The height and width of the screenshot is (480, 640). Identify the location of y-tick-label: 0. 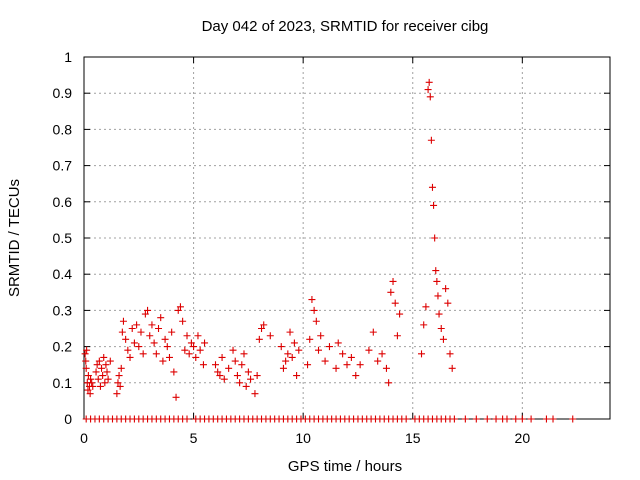
(68, 419).